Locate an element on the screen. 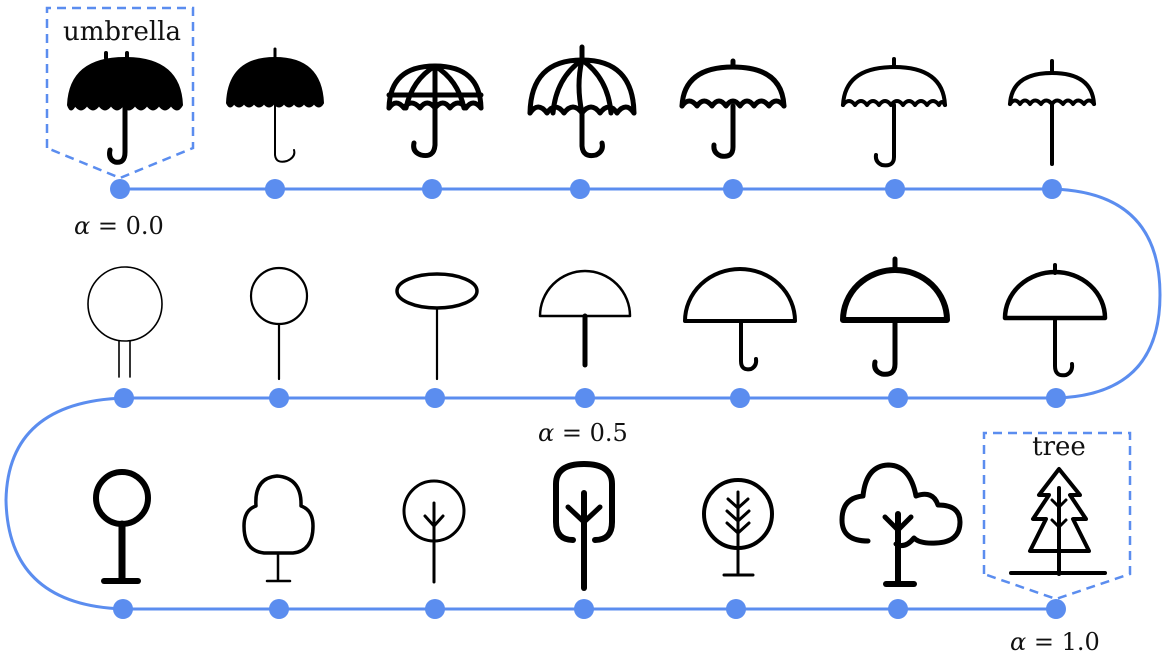 Image resolution: width=1169 pixels, height=659 pixels. start-highlight-box is located at coordinates (120, 93).